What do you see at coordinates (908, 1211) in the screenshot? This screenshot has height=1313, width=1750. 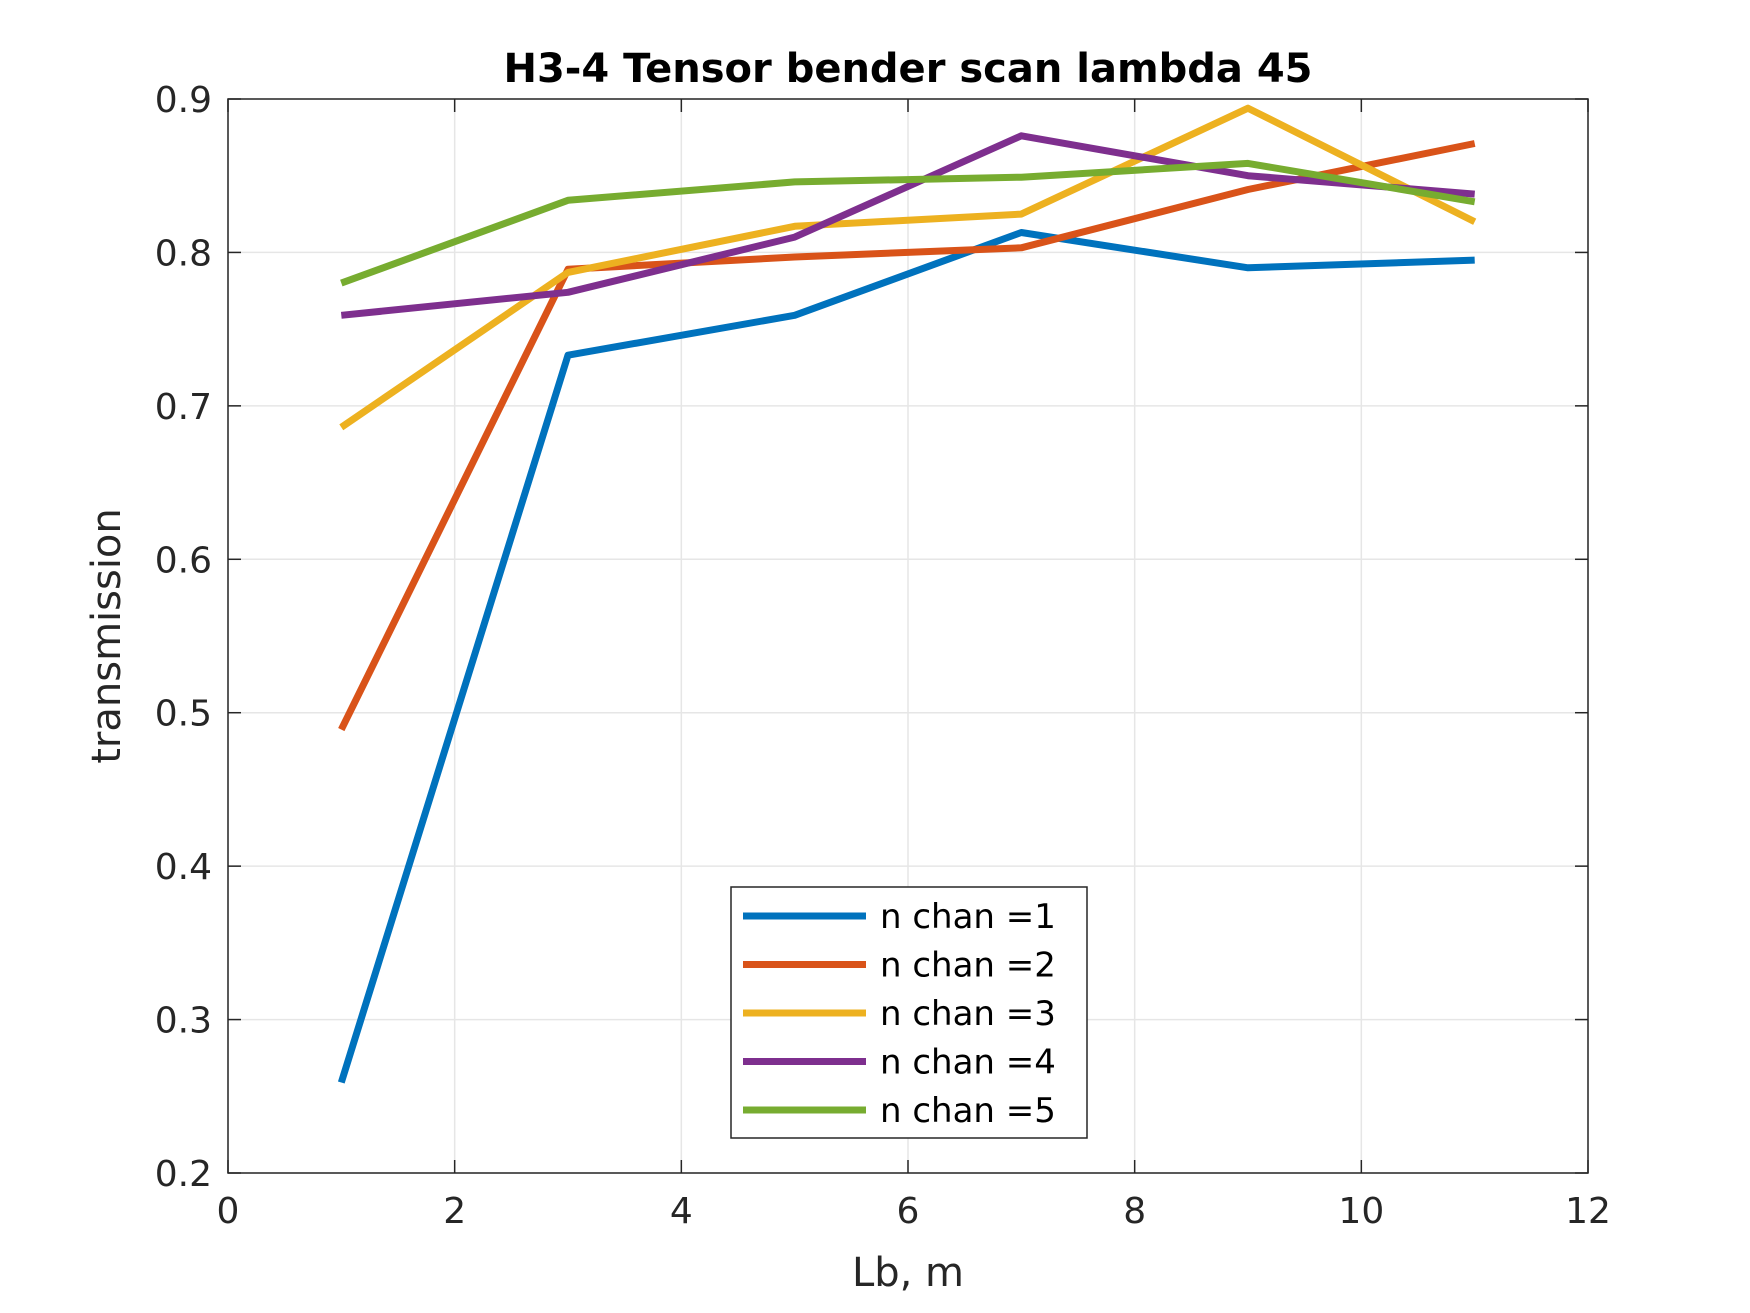 I see `x-tick-label: 6` at bounding box center [908, 1211].